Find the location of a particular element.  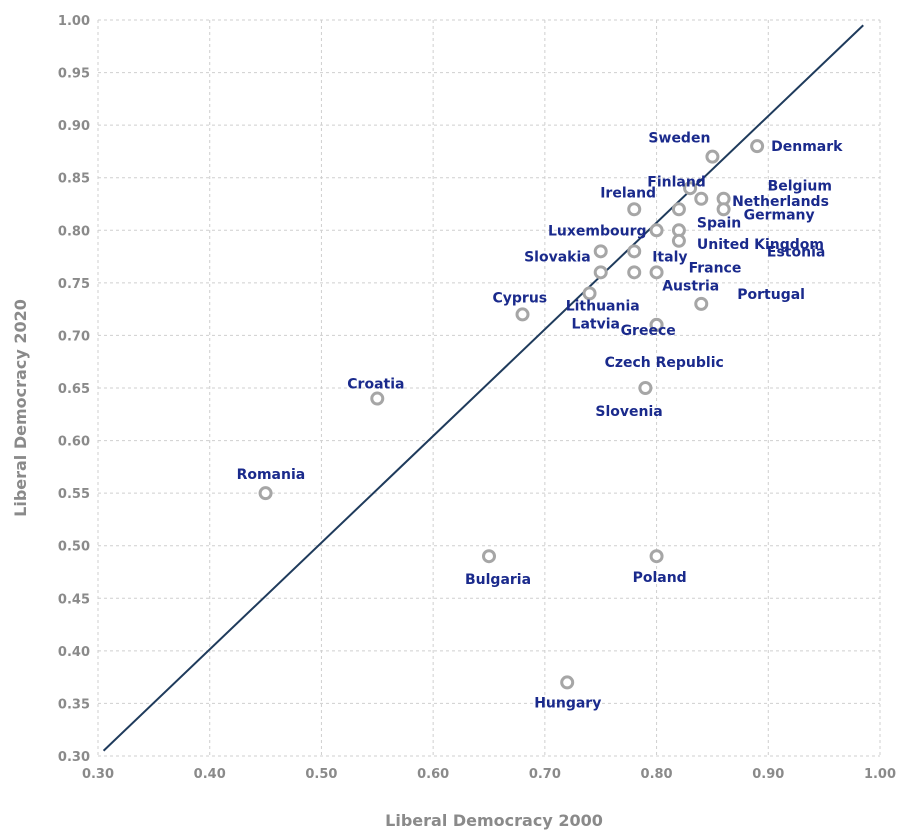

point-label: Hungary is located at coordinates (567, 703).